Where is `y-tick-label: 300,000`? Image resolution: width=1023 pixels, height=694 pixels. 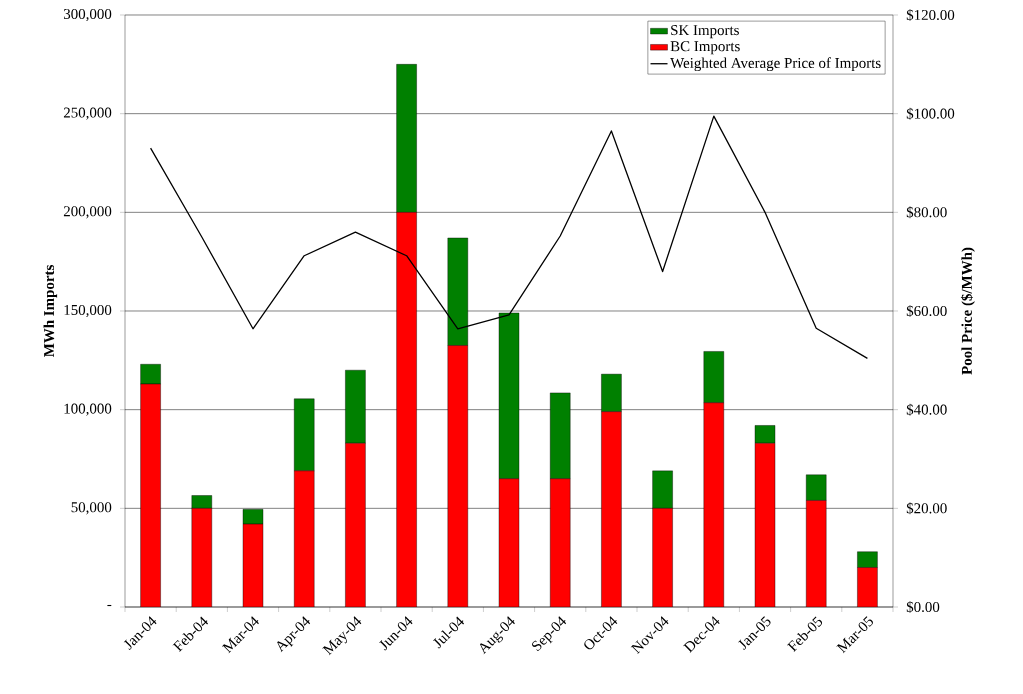 y-tick-label: 300,000 is located at coordinates (87, 15).